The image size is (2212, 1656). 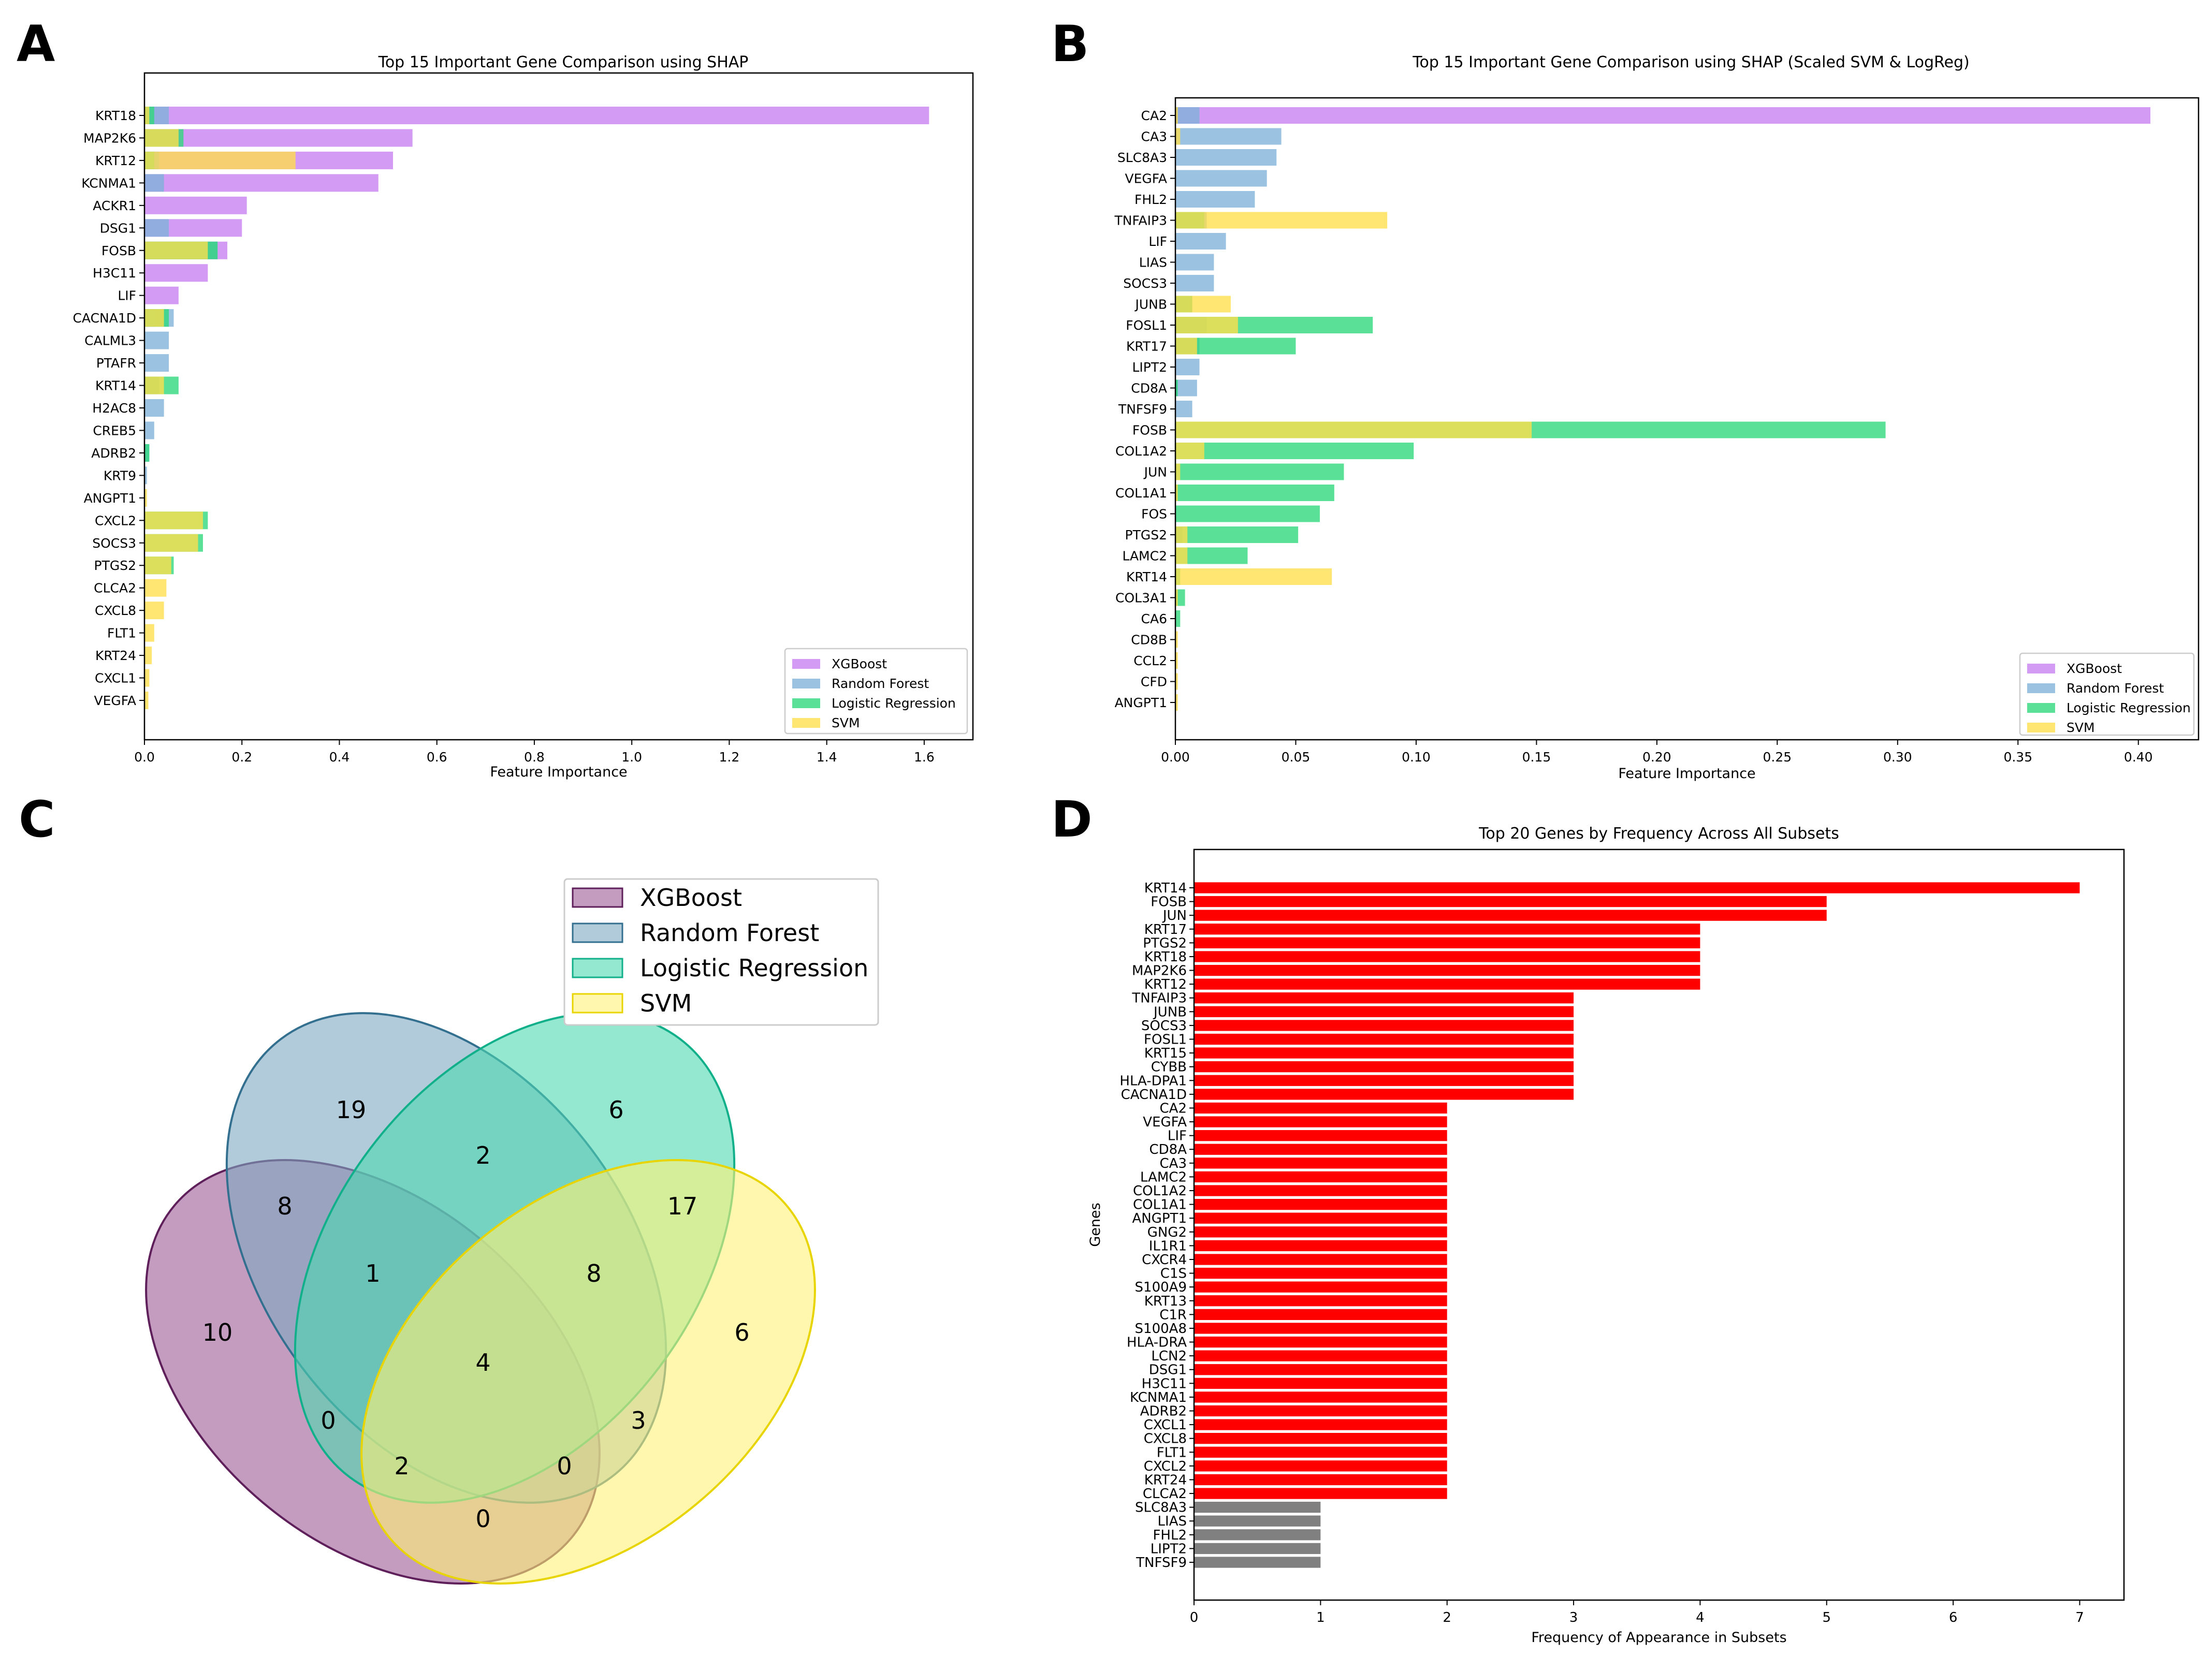 I want to click on chart-b-legend-frame, so click(x=2107, y=694).